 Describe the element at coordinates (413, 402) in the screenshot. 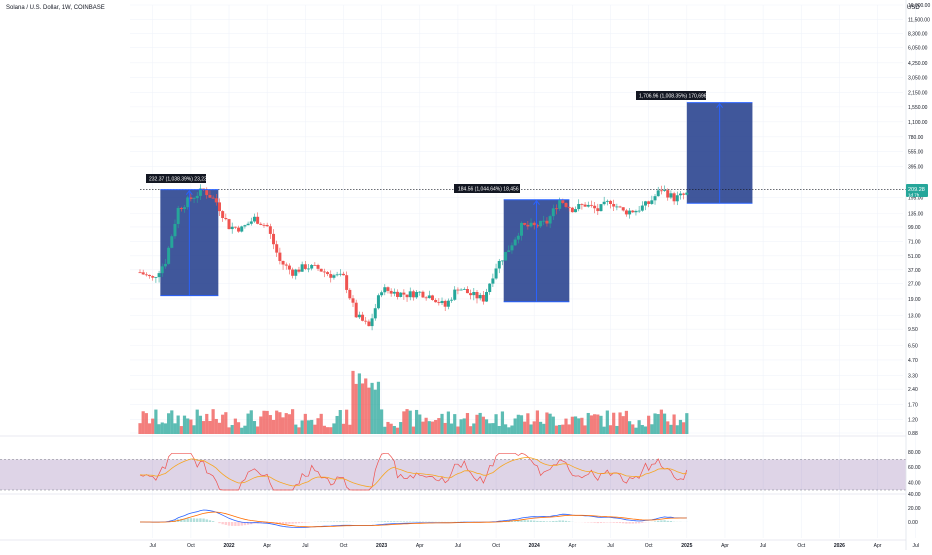

I see `volume-bars` at that location.